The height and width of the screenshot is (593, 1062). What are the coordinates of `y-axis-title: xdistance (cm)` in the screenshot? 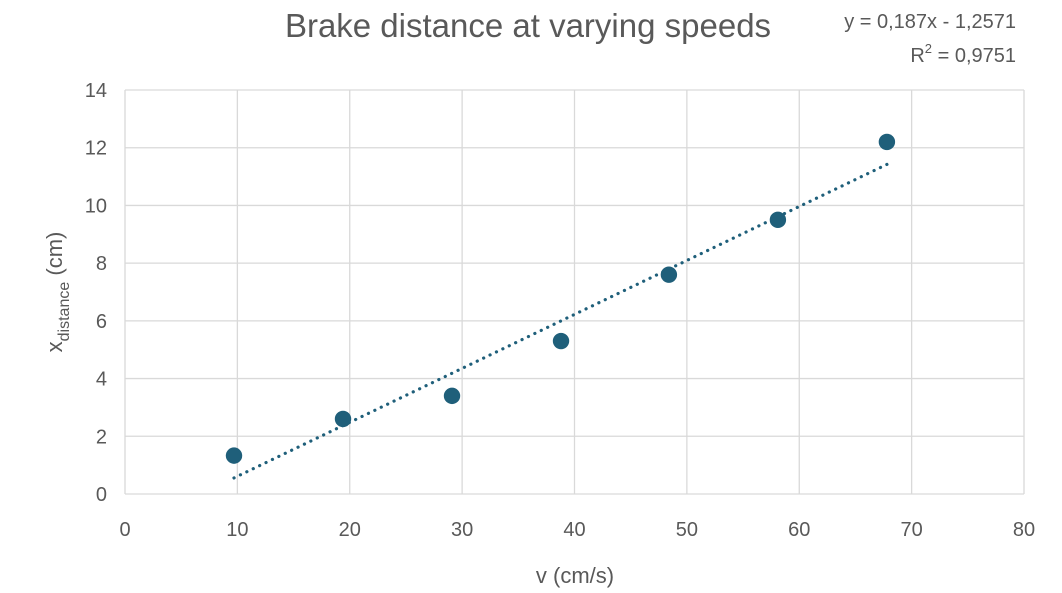 It's located at (57, 292).